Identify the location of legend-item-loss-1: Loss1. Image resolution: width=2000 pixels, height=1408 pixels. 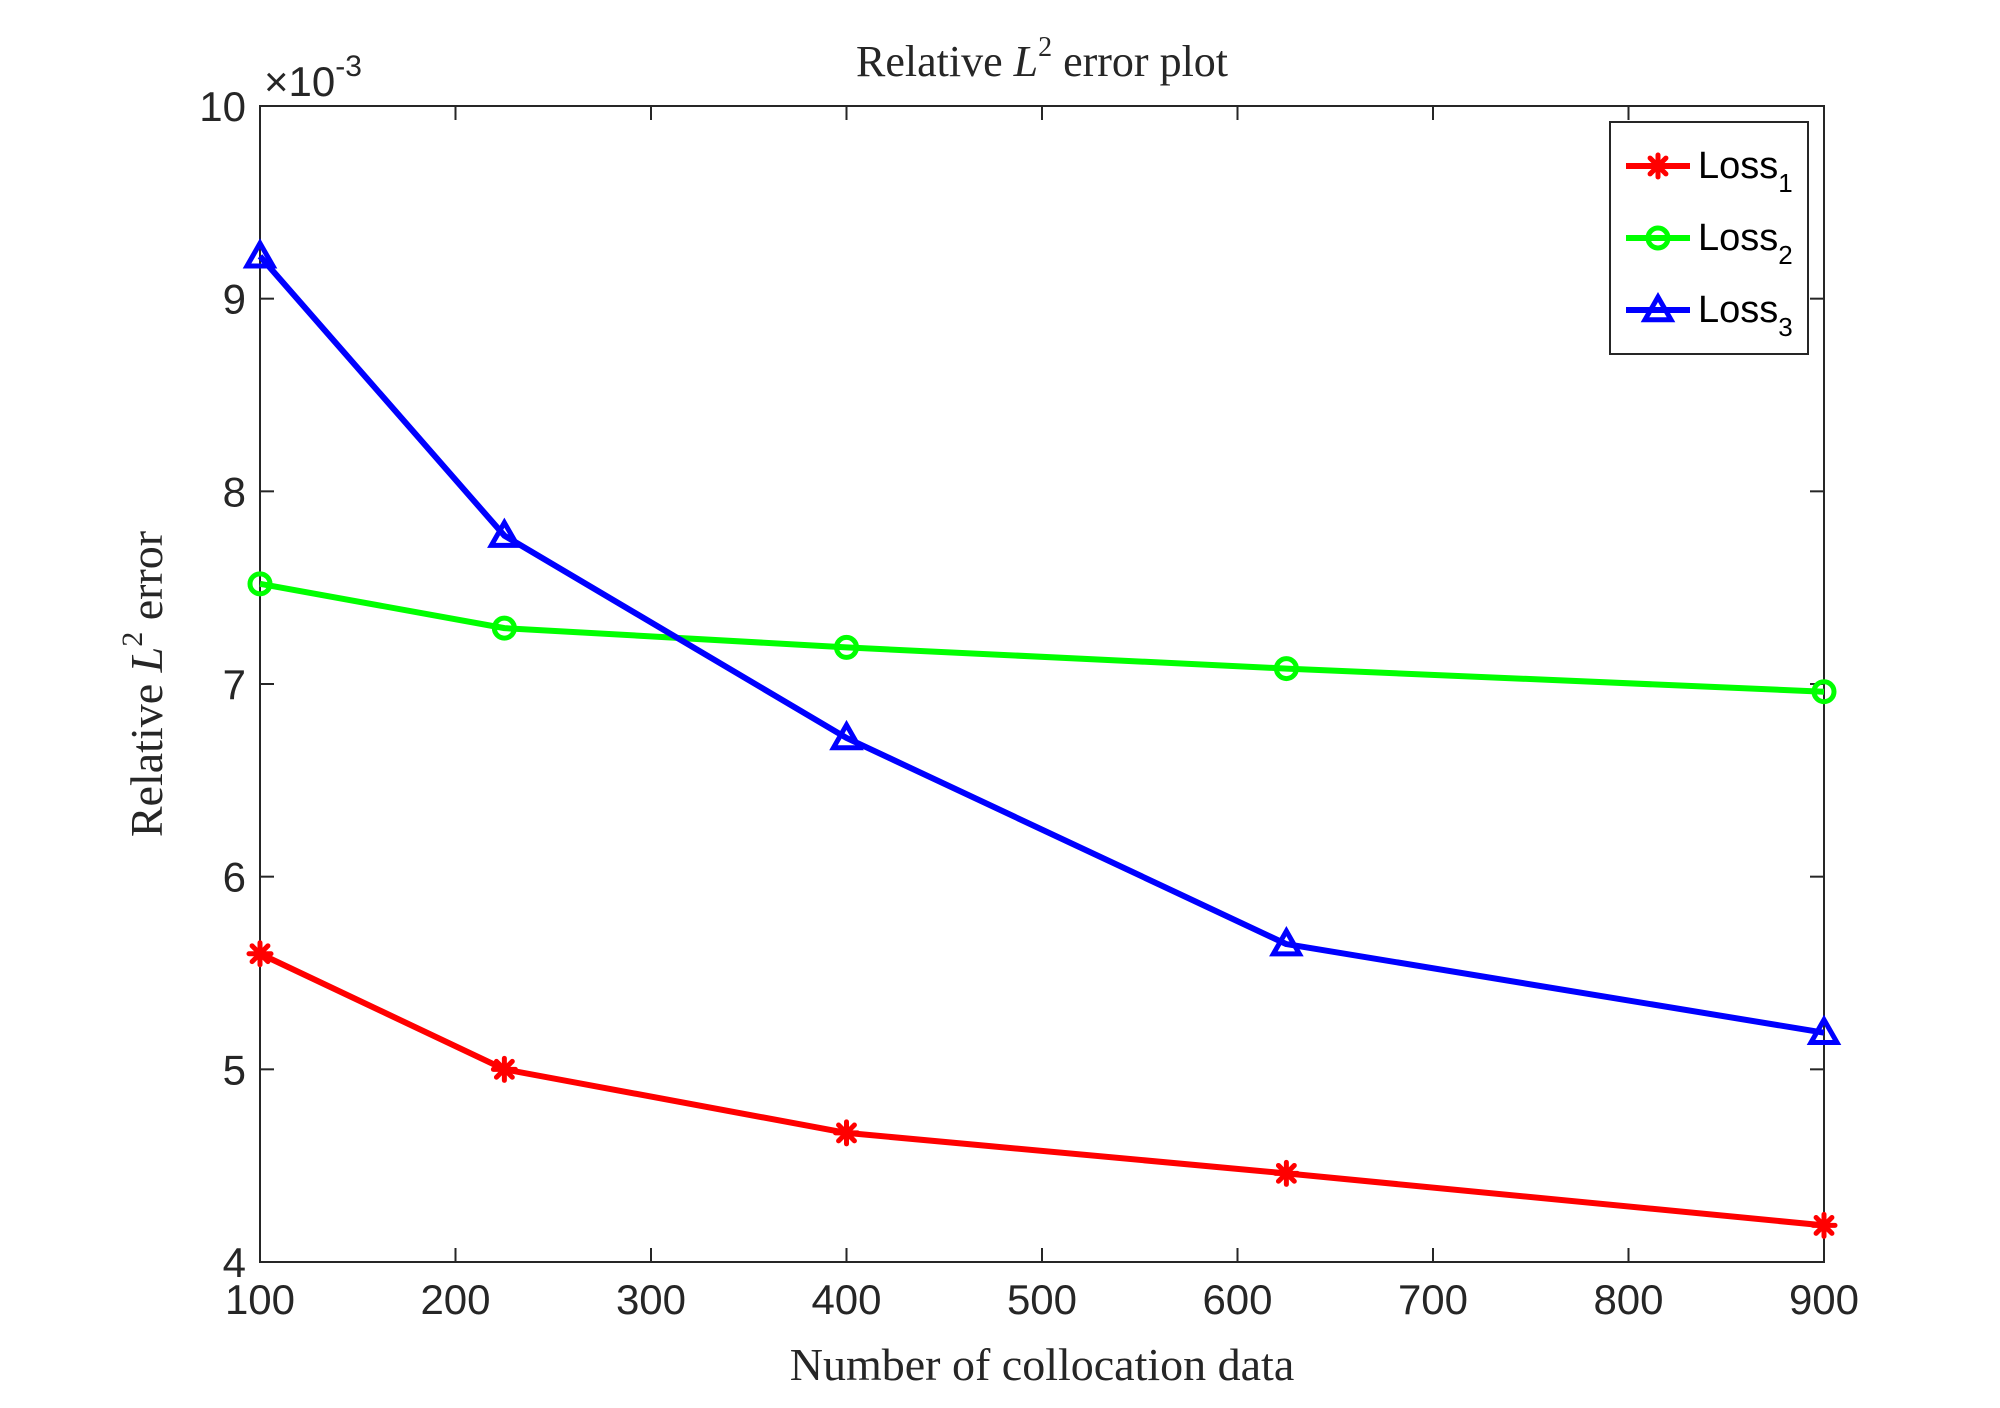
(1709, 171).